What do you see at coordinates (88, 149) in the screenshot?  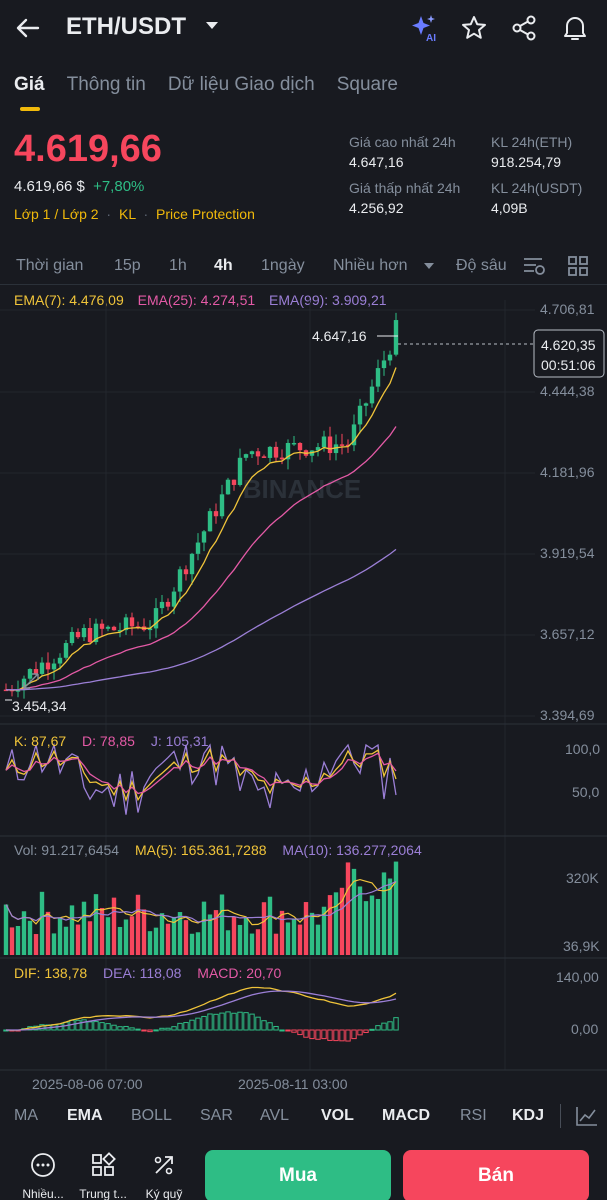 I see `last-price: 4.619,66` at bounding box center [88, 149].